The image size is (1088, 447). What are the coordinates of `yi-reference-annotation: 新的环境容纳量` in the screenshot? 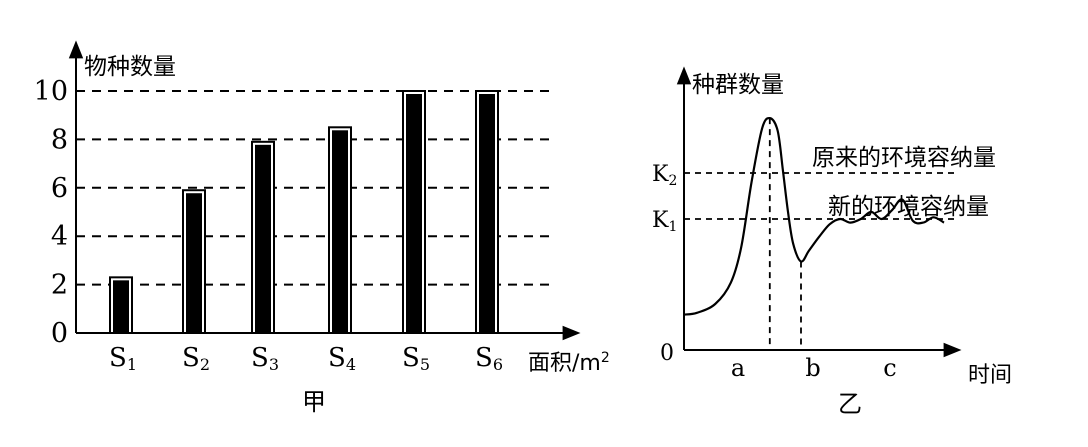 It's located at (908, 207).